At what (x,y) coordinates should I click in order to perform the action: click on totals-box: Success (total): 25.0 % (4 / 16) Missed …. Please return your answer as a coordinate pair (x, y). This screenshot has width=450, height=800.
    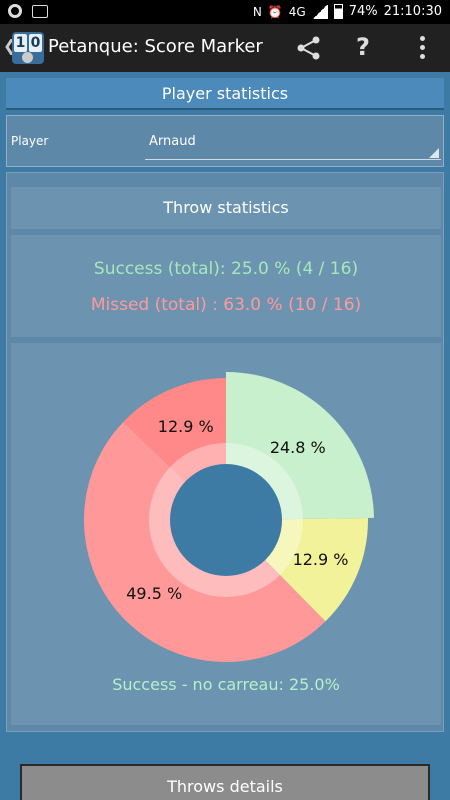
    Looking at the image, I should click on (226, 286).